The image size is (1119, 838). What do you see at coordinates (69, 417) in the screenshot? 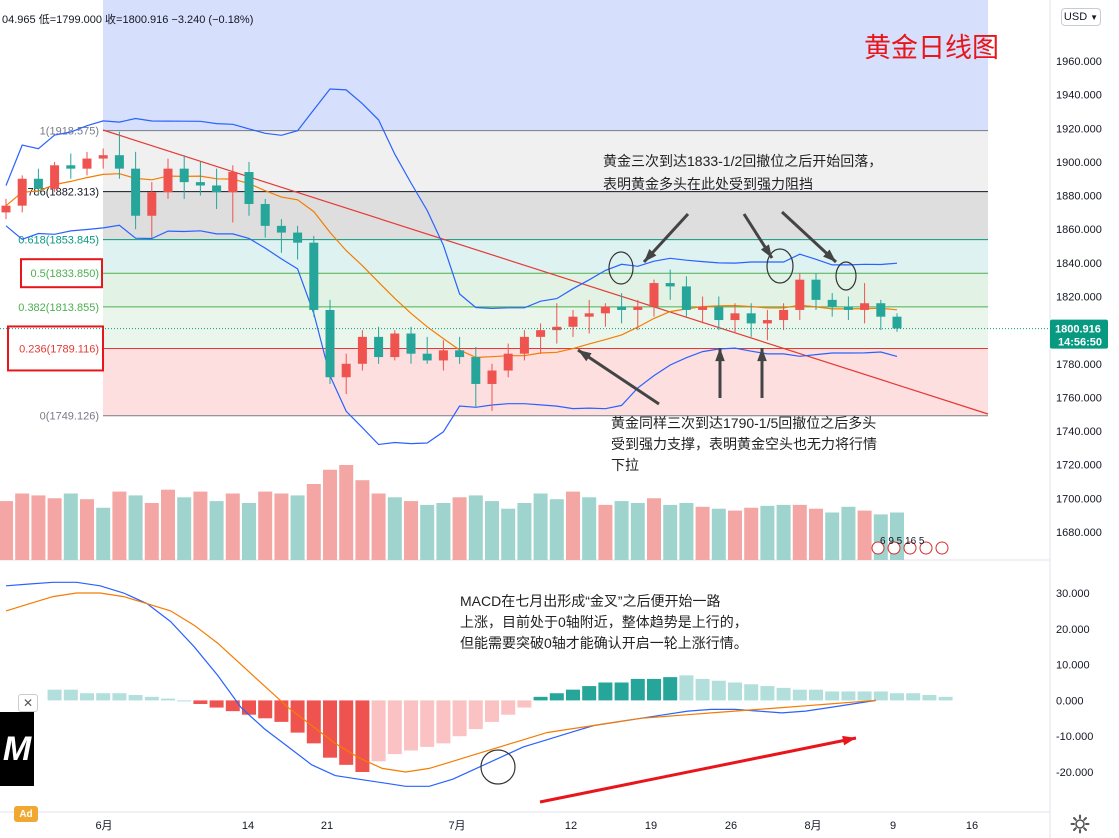
I see `fib-level-label: 0(1749.126)` at bounding box center [69, 417].